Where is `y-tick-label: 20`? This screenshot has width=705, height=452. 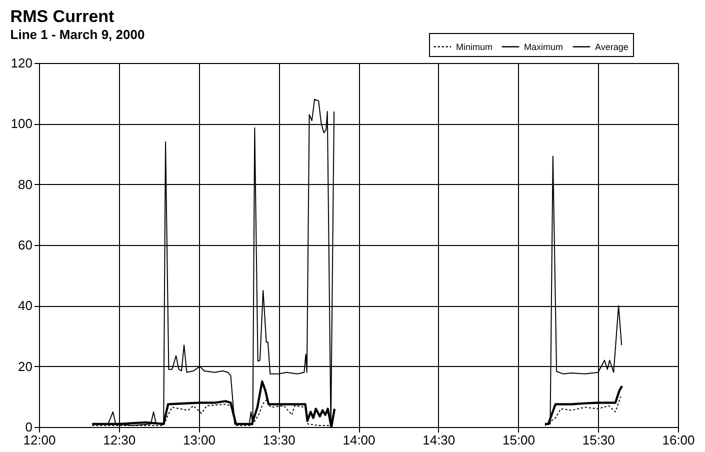 y-tick-label: 20 is located at coordinates (25, 366).